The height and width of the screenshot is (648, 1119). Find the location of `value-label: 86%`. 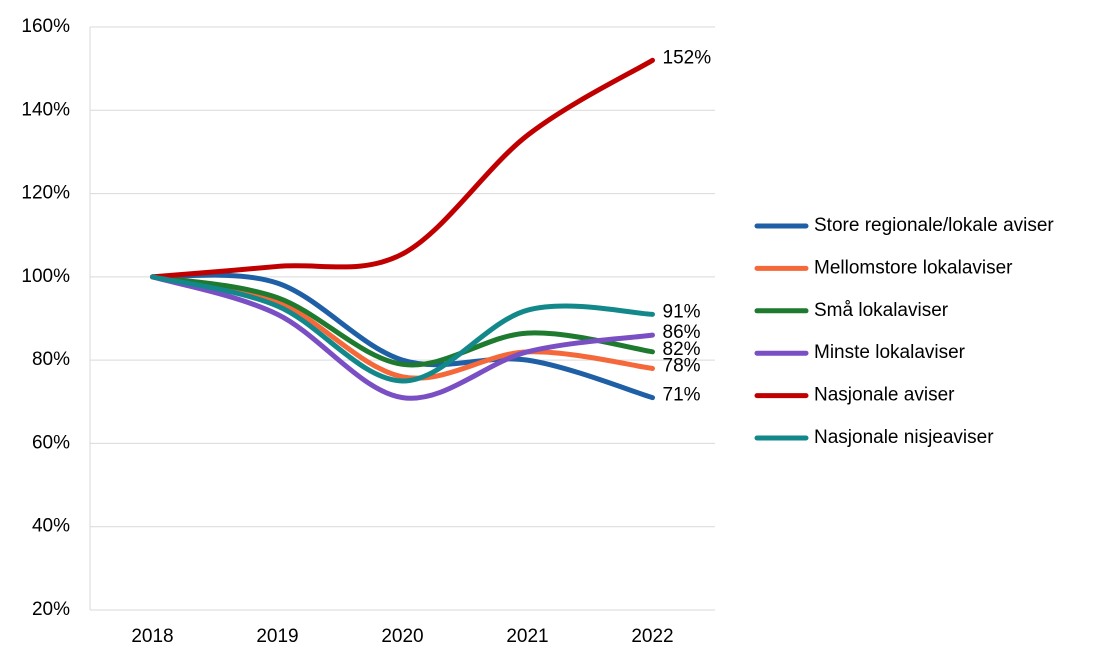

value-label: 86% is located at coordinates (682, 332).